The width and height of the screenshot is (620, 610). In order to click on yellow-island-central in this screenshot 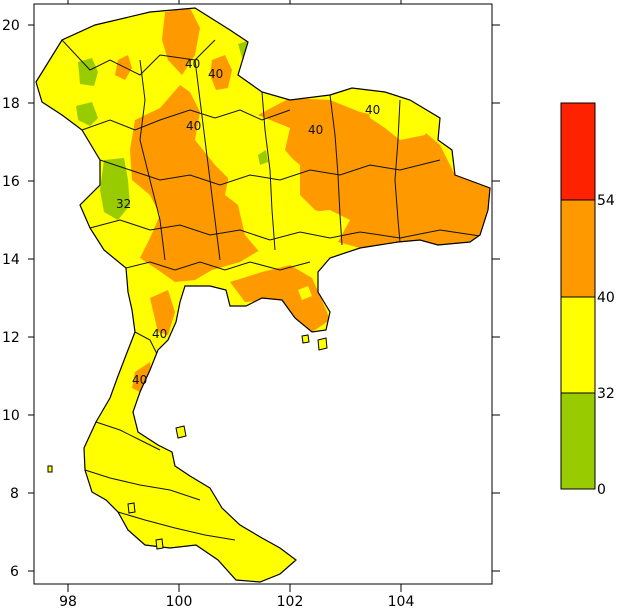, I will do `click(220, 154)`.